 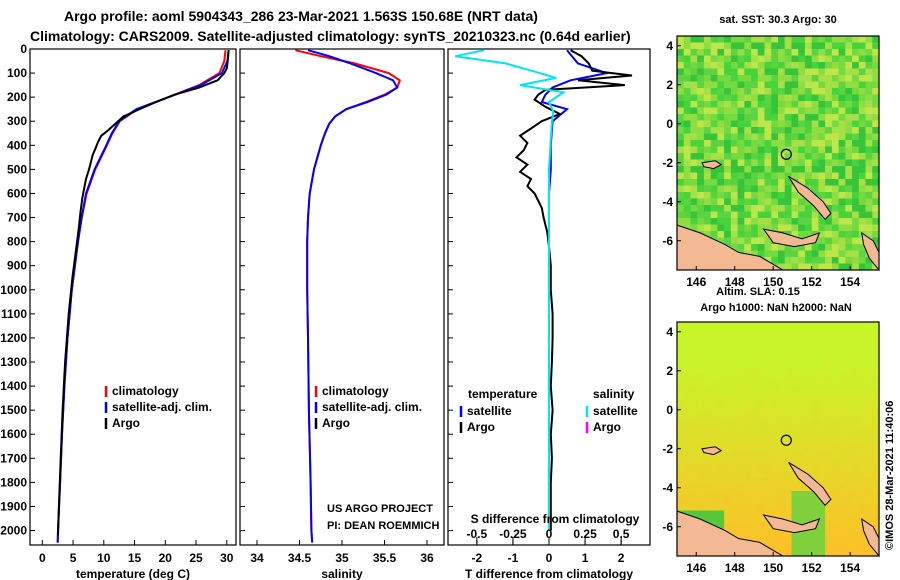 What do you see at coordinates (42, 558) in the screenshot?
I see `x-tick-label: 0` at bounding box center [42, 558].